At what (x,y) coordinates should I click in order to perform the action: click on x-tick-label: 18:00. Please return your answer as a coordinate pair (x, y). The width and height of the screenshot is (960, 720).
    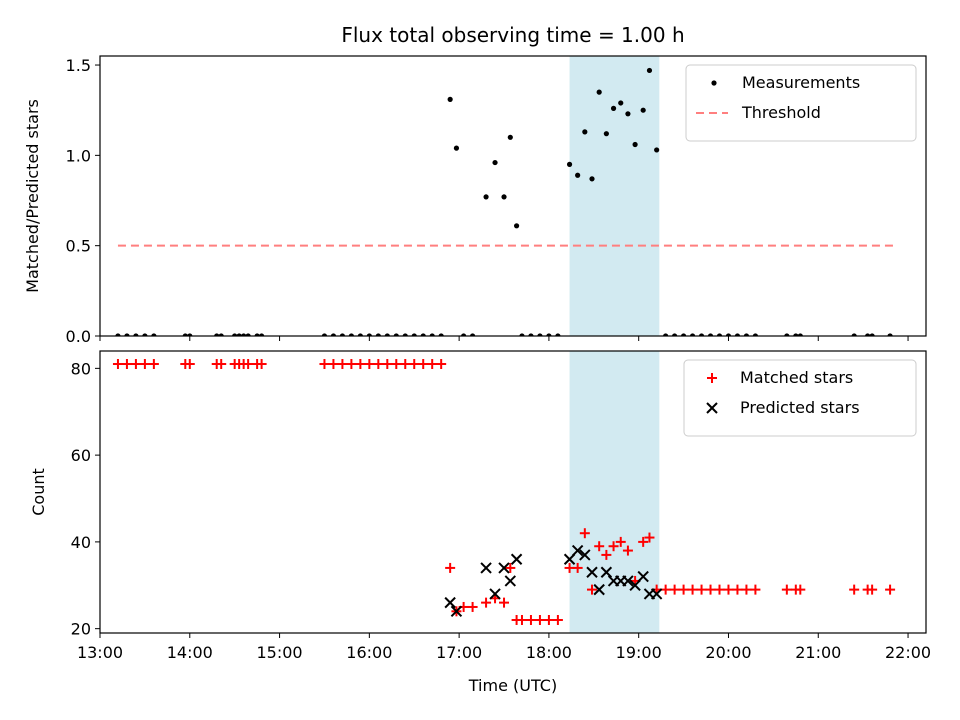
    Looking at the image, I should click on (549, 652).